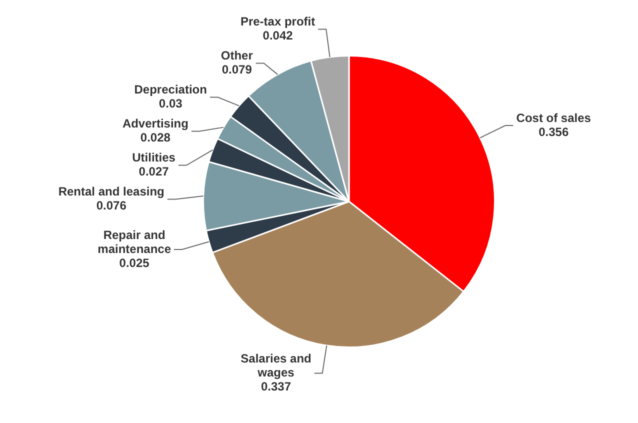 The height and width of the screenshot is (423, 638). I want to click on data-label: 0.356, so click(553, 131).